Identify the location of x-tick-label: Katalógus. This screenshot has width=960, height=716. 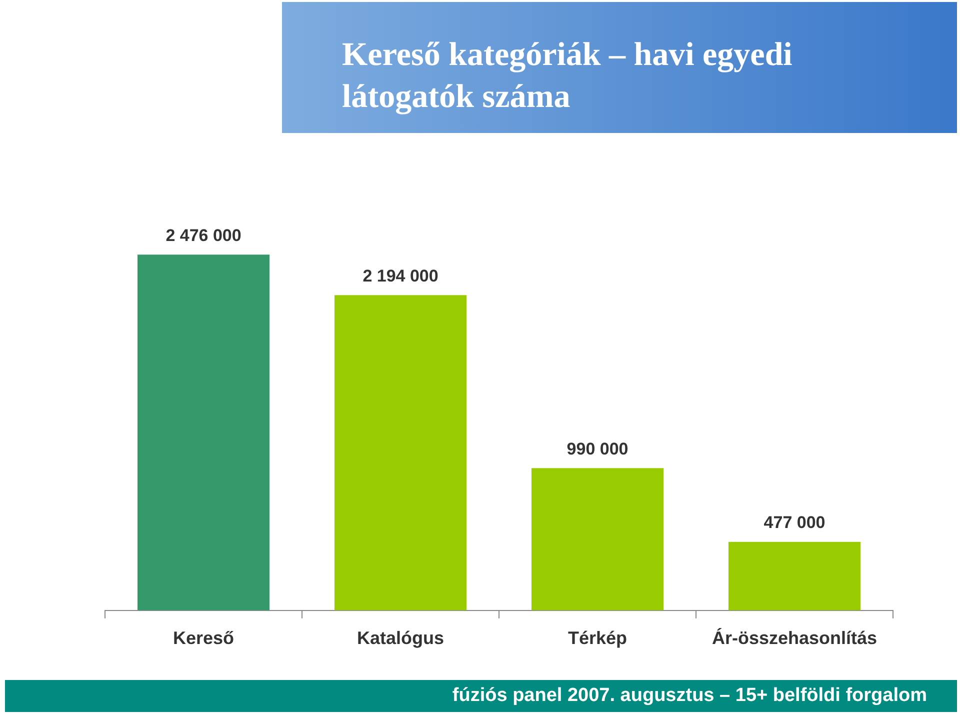
(400, 638).